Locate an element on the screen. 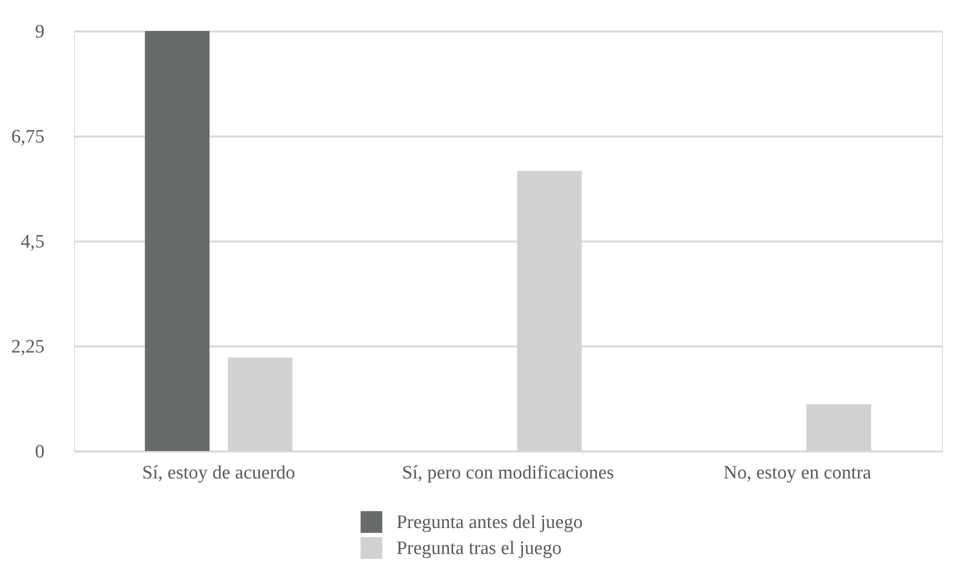  legend-label: Pregunta tras el juego is located at coordinates (479, 548).